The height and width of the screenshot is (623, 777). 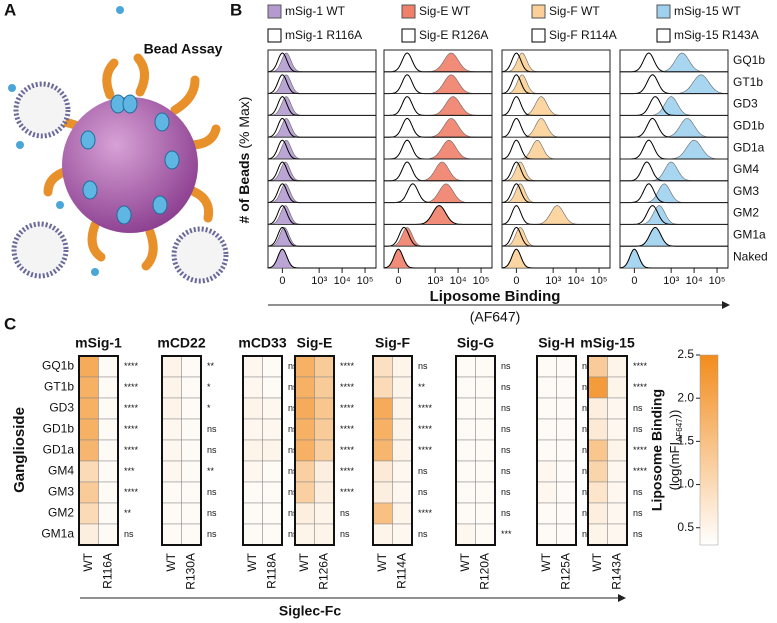 I want to click on panel-label: A, so click(x=10, y=9).